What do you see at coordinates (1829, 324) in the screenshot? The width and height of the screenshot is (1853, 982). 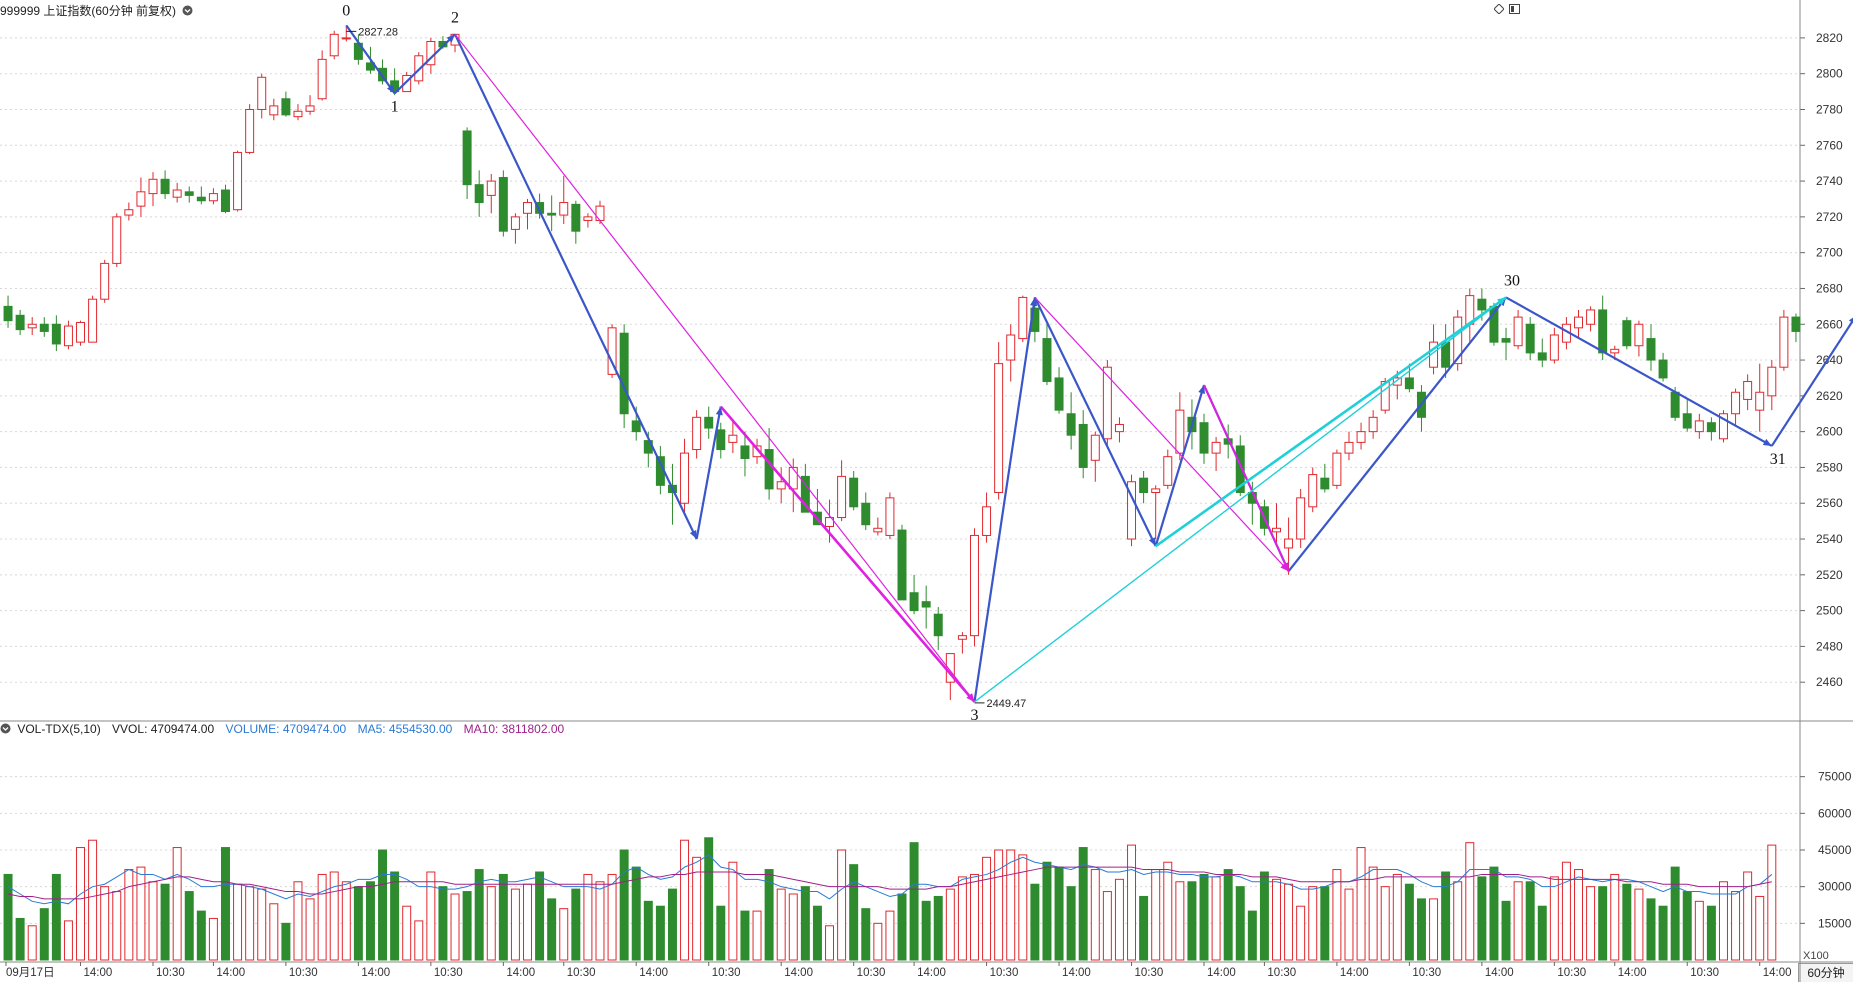 I see `price-tick-label: 2660` at bounding box center [1829, 324].